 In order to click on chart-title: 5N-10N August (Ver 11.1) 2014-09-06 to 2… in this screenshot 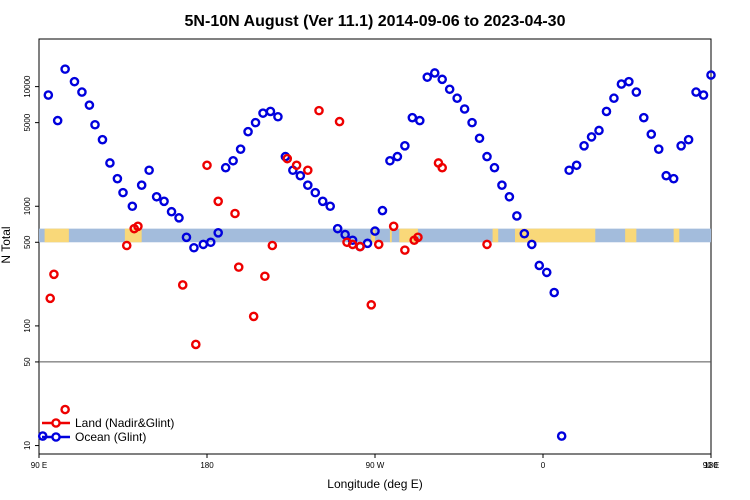, I will do `click(375, 21)`.